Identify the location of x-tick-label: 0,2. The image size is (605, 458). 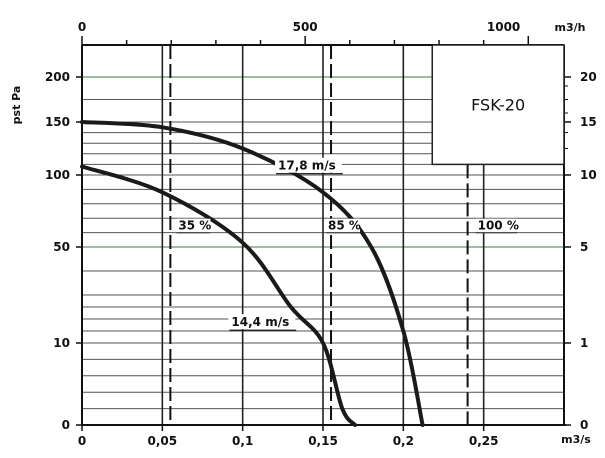
(403, 441).